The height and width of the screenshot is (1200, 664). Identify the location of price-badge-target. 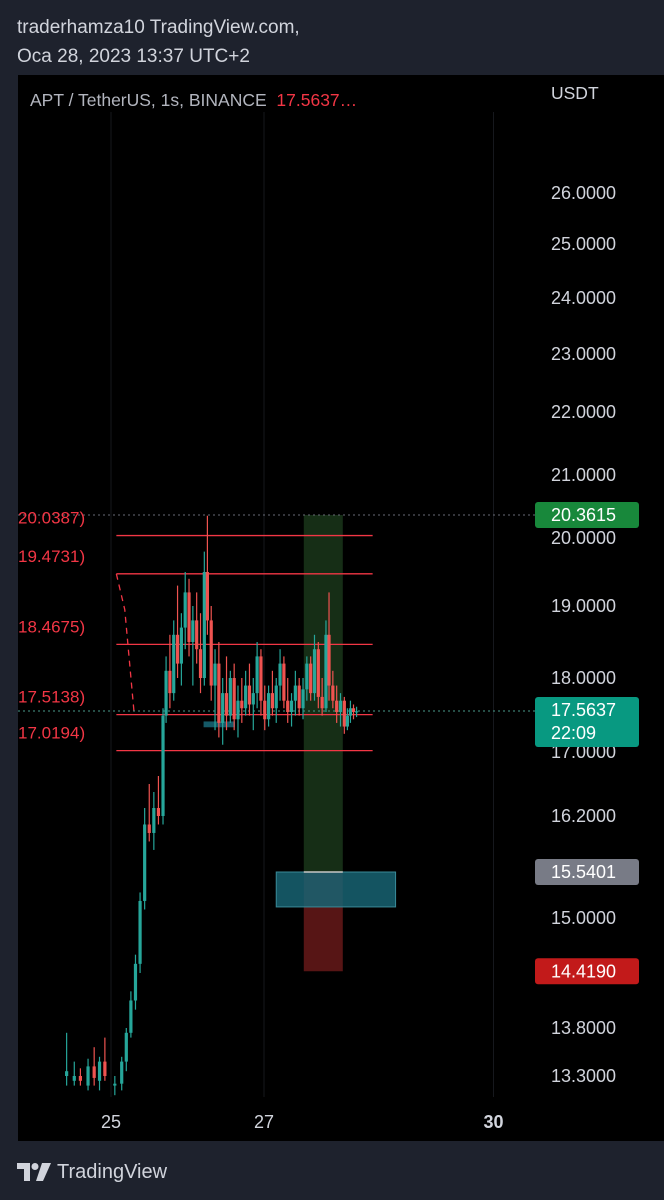
(587, 515).